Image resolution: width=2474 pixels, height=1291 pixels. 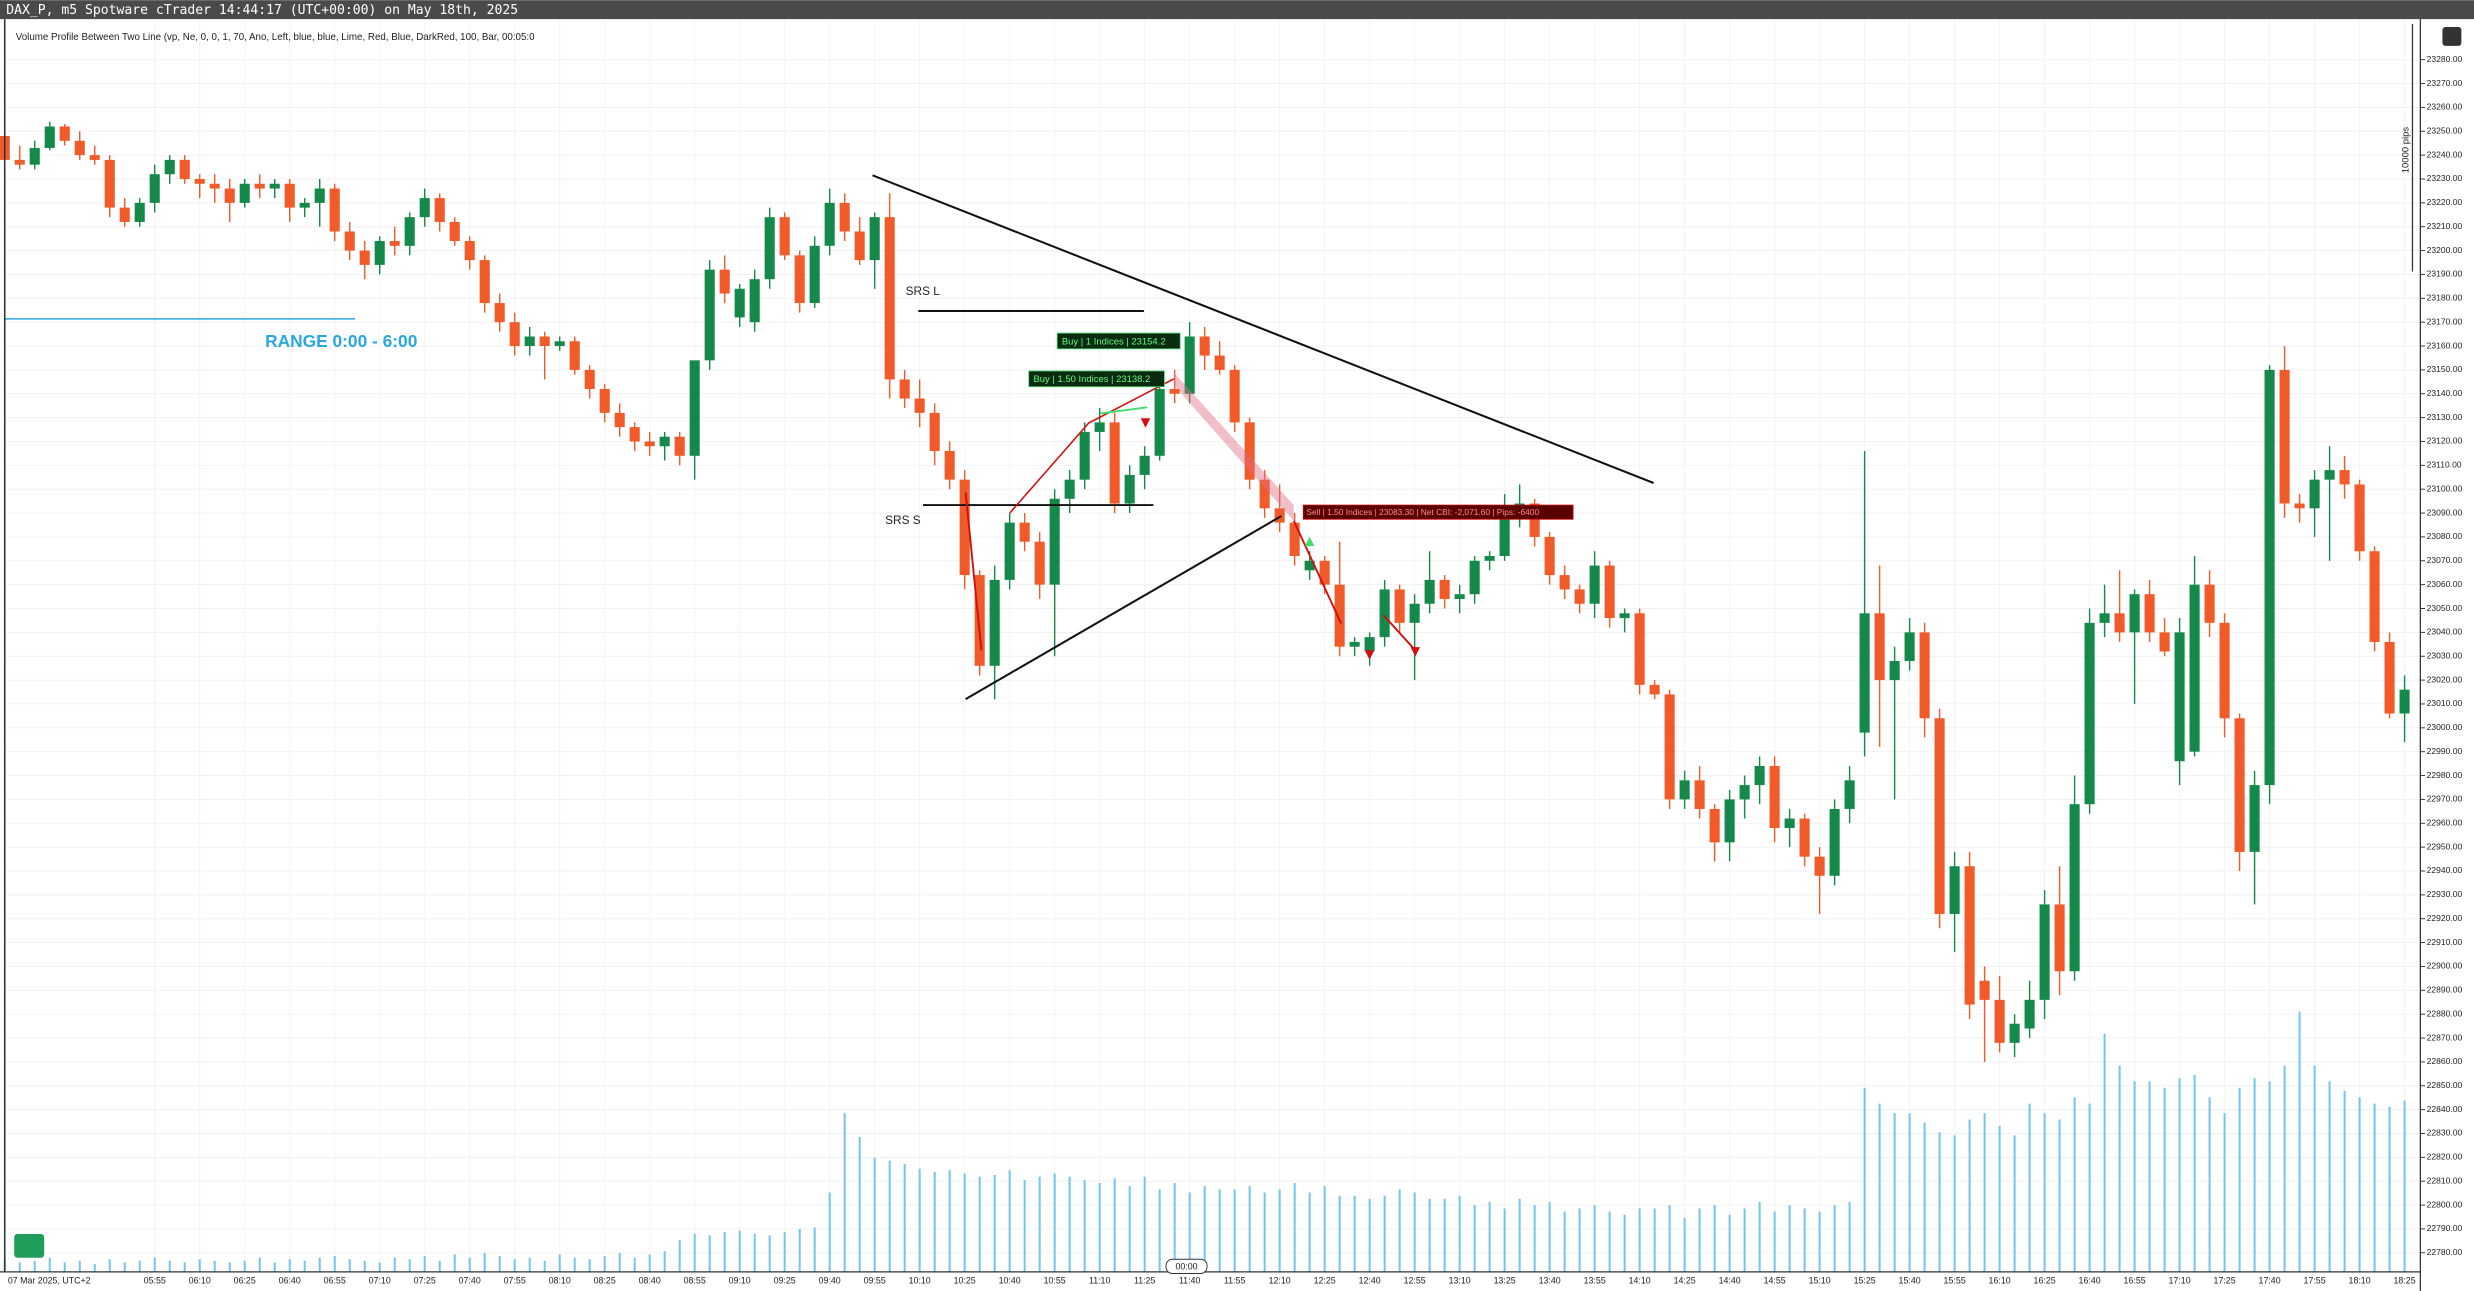 What do you see at coordinates (2444, 465) in the screenshot?
I see `y-tick-label: 23110.00` at bounding box center [2444, 465].